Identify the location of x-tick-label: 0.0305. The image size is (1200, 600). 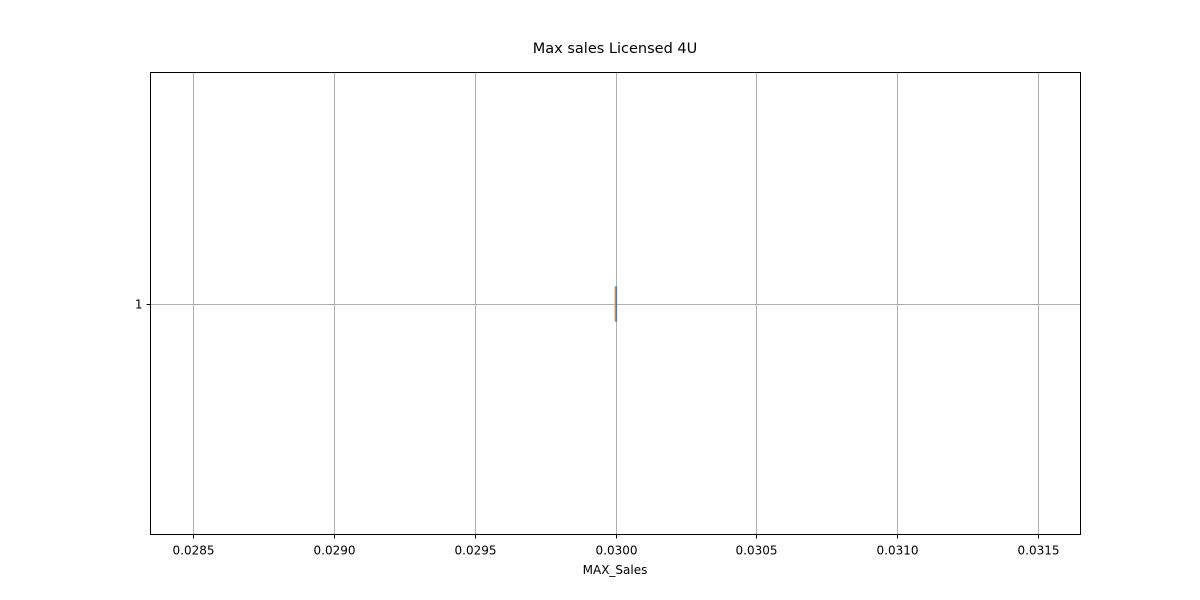
(757, 551).